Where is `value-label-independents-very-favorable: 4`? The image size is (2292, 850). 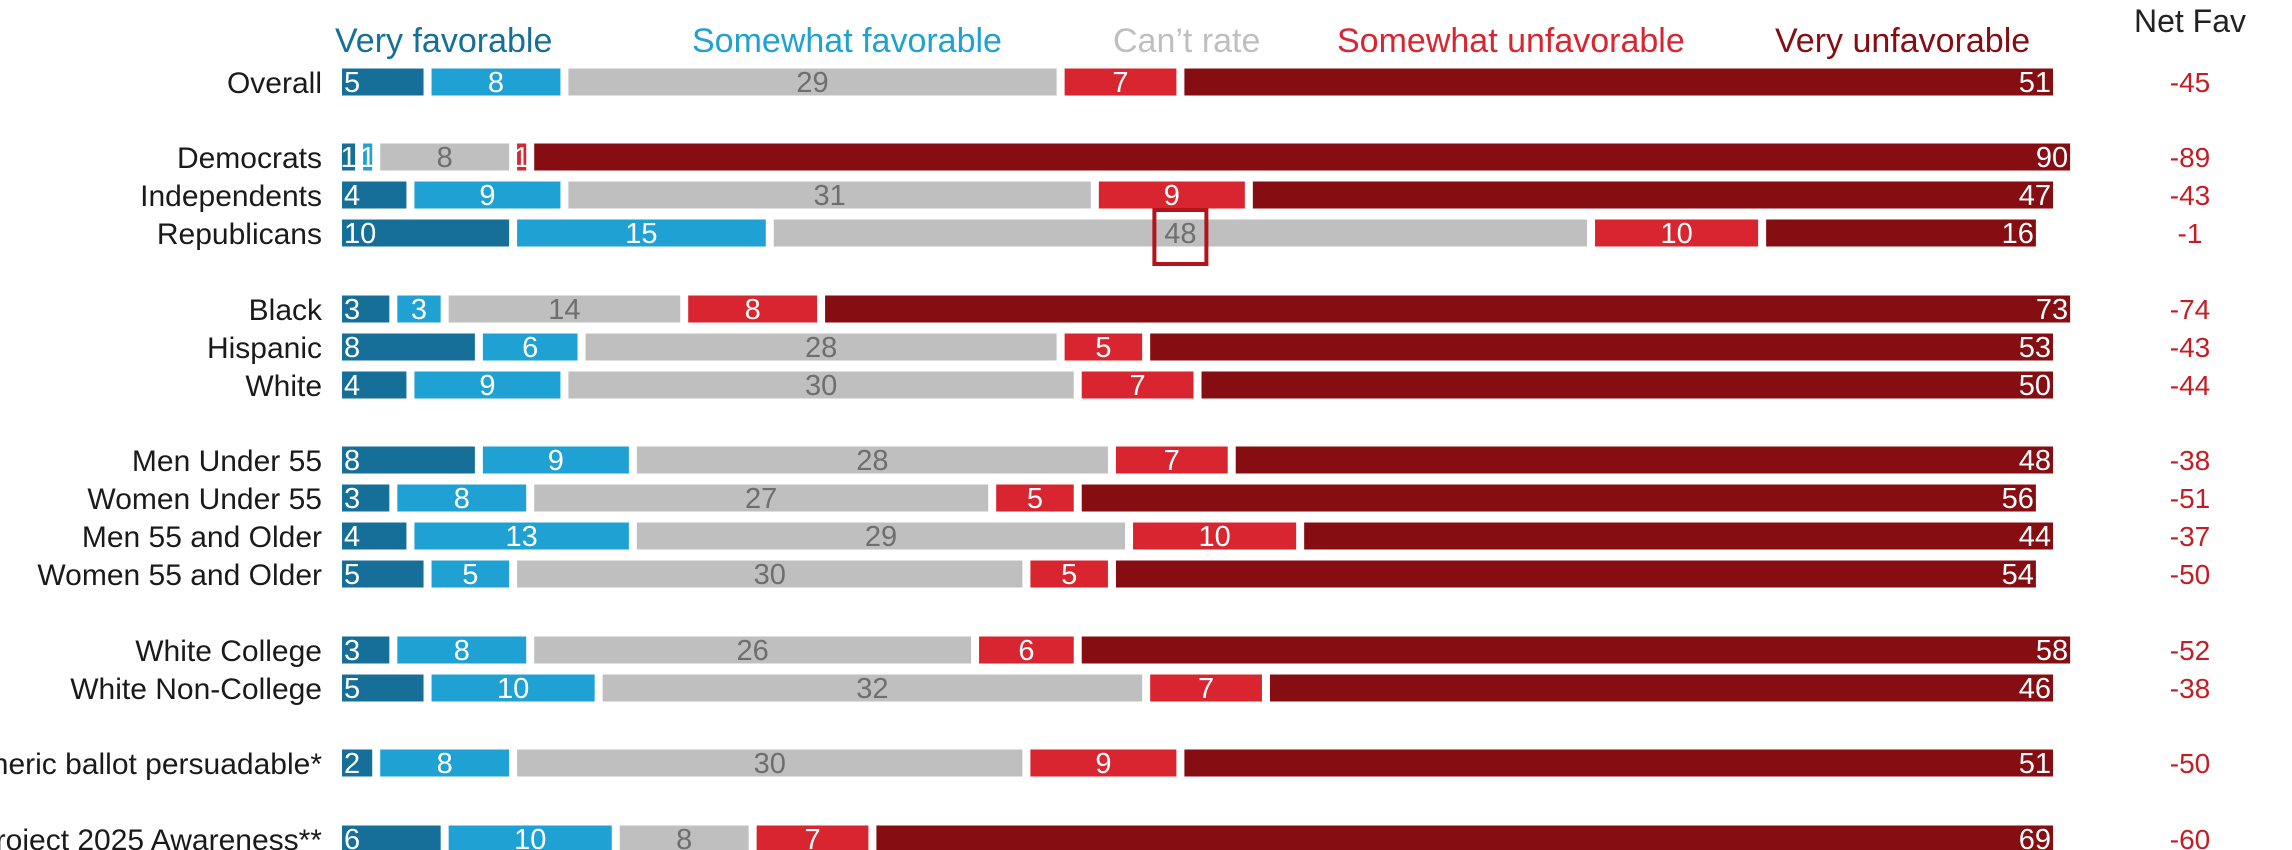 value-label-independents-very-favorable: 4 is located at coordinates (352, 196).